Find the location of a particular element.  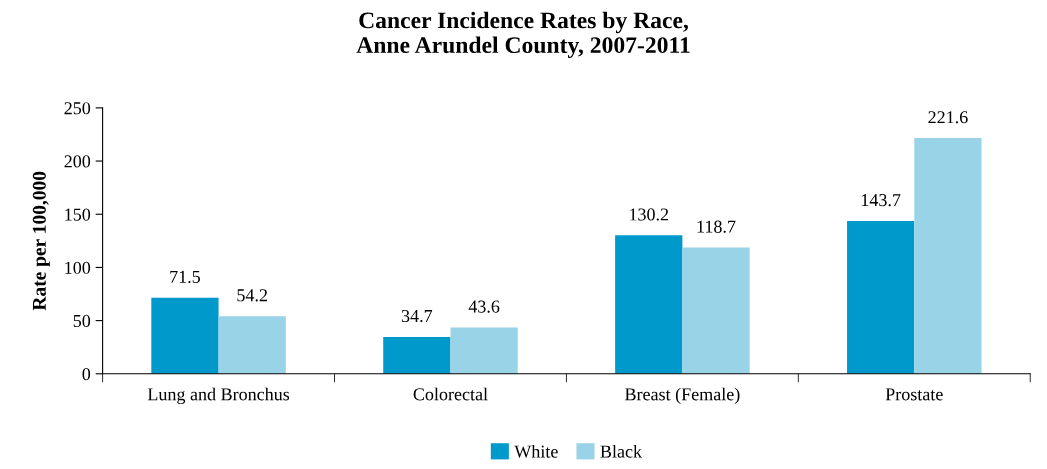

y-tick-label: 0 is located at coordinates (86, 374).